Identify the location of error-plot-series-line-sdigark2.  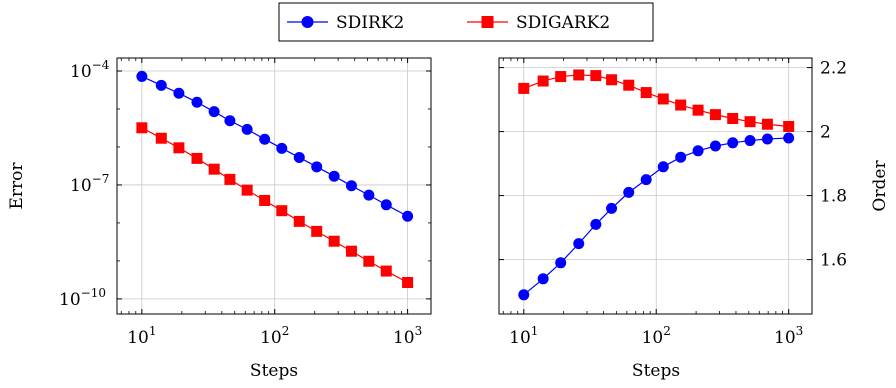
(274, 205).